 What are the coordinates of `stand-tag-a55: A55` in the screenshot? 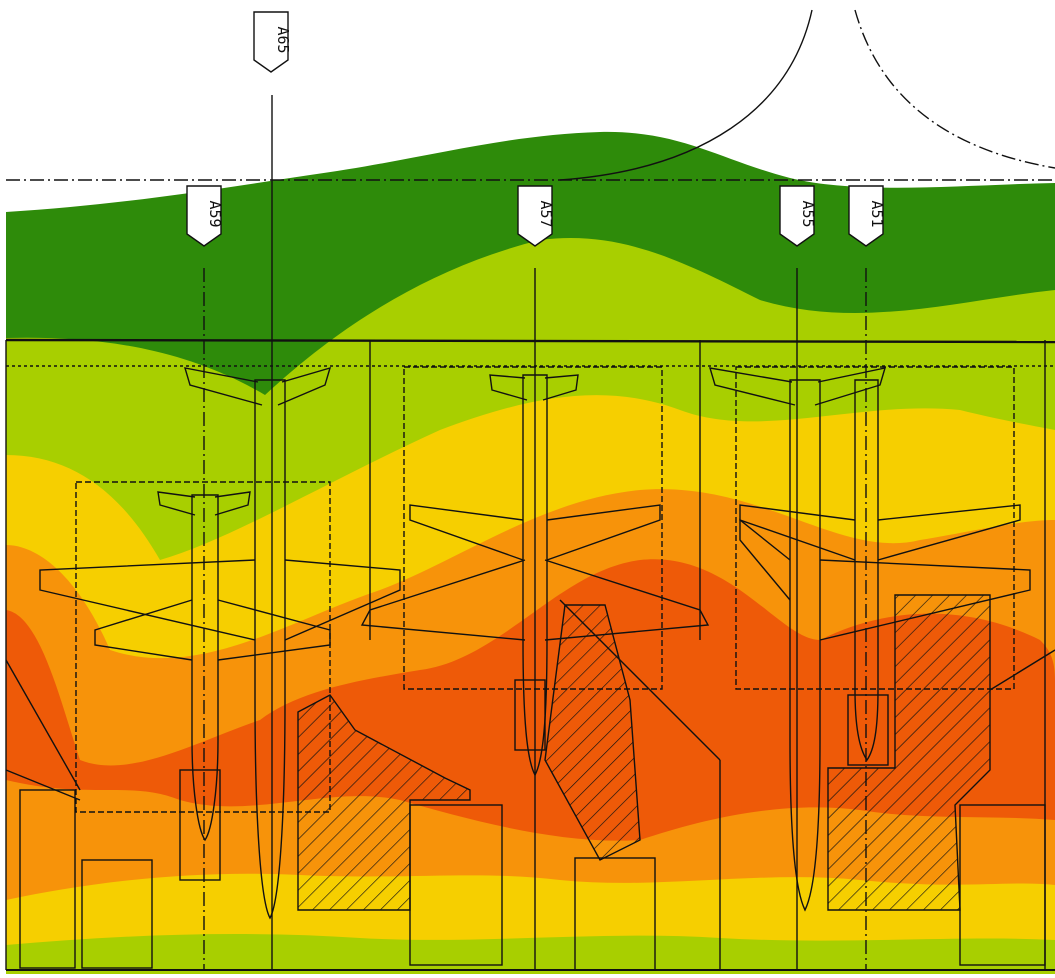 It's located at (798, 216).